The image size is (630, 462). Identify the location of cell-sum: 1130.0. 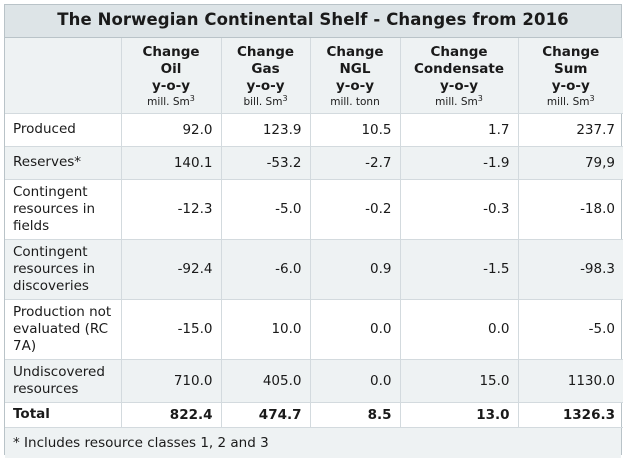
(570, 381).